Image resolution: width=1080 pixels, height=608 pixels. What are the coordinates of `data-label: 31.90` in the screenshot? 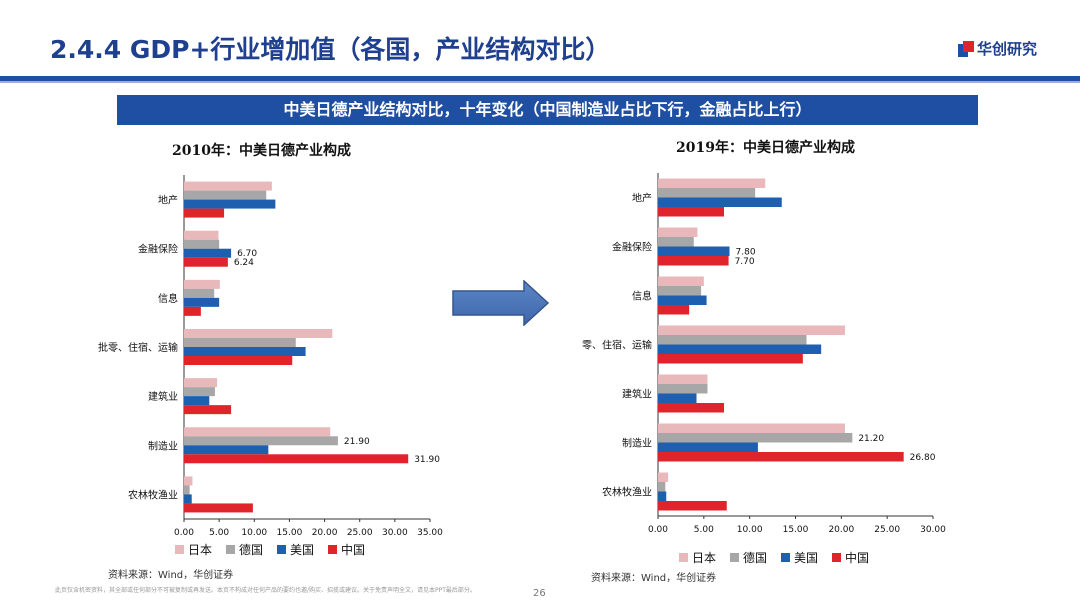 It's located at (427, 460).